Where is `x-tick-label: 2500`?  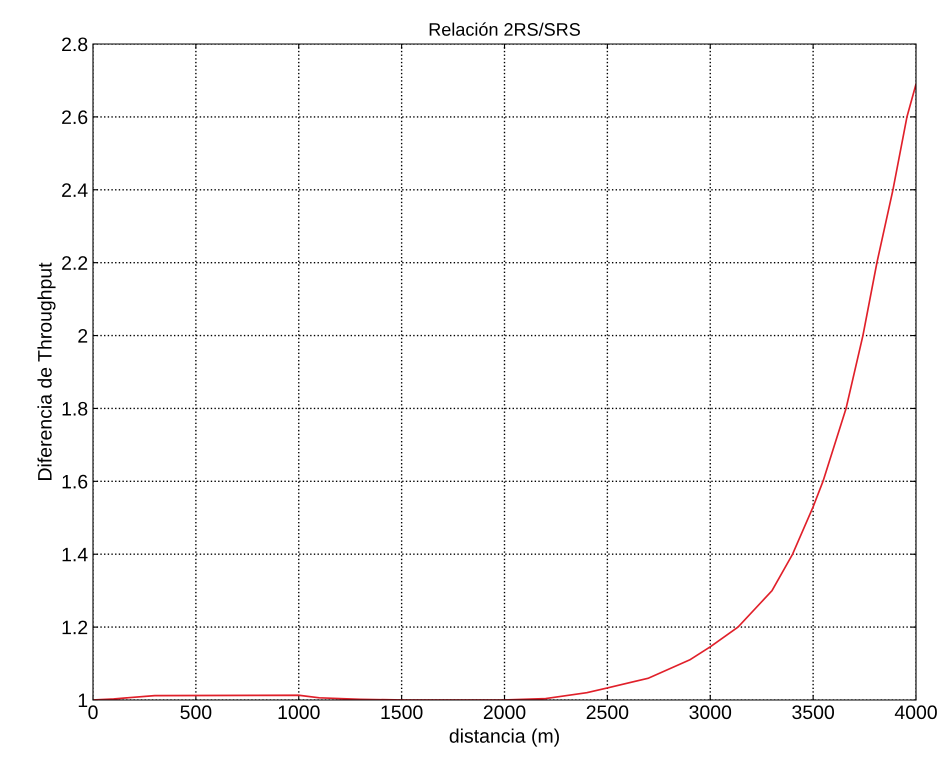
x-tick-label: 2500 is located at coordinates (607, 712).